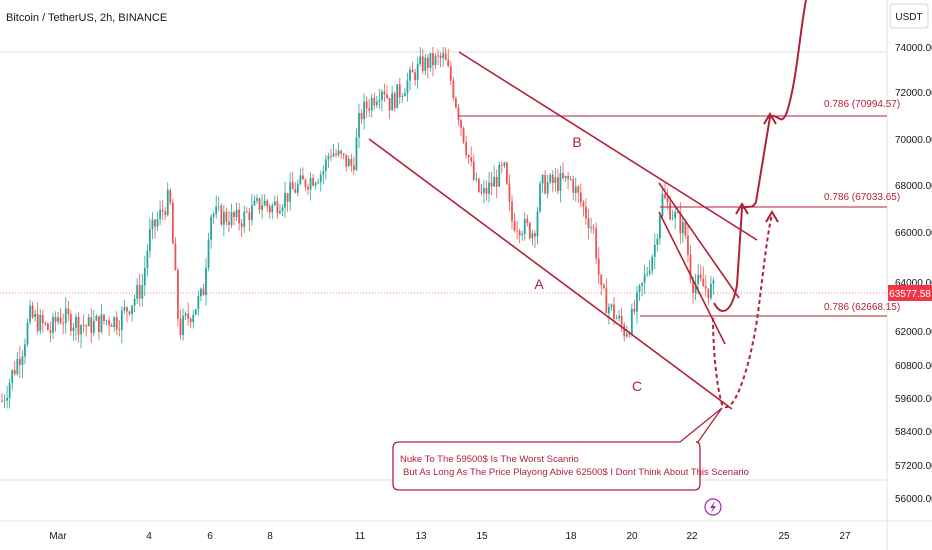  What do you see at coordinates (913, 399) in the screenshot?
I see `y-tick-label: 59600.00` at bounding box center [913, 399].